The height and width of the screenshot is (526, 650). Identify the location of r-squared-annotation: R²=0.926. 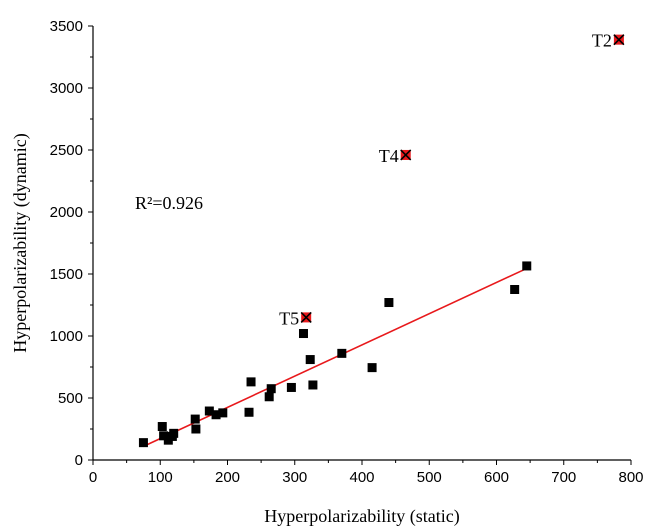
(169, 203).